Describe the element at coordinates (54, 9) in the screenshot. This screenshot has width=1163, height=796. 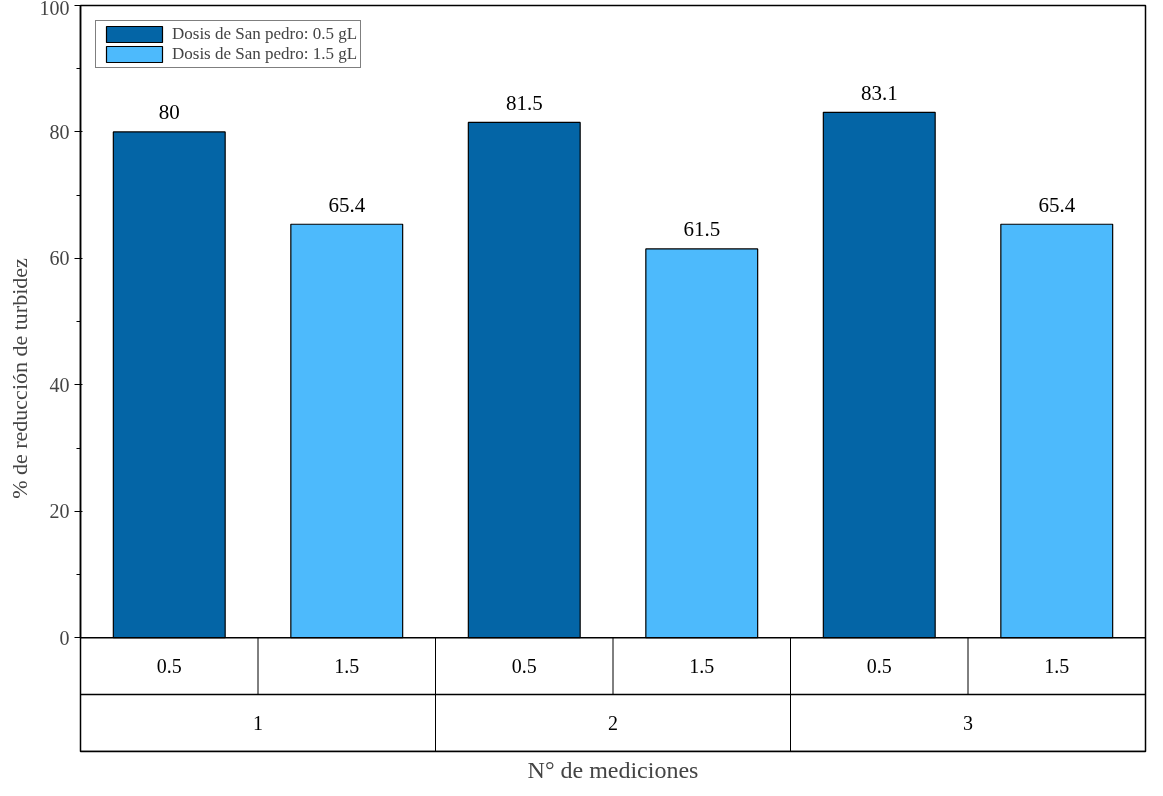
I see `y-tick-label: 100` at that location.